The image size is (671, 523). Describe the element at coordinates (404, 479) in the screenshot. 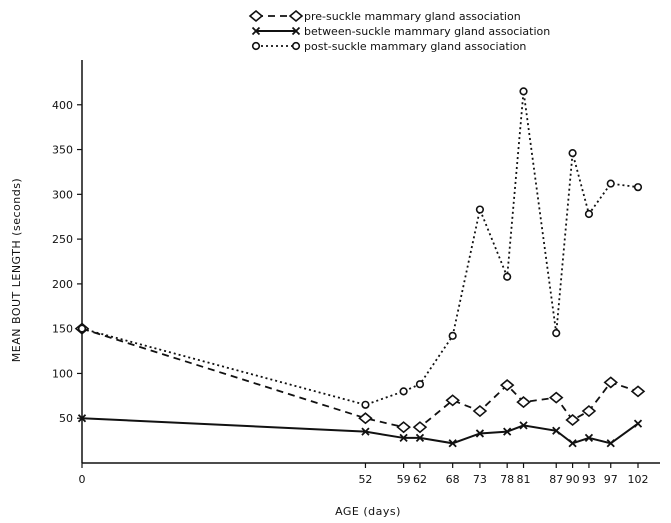

I see `x-tick-label: 59` at that location.